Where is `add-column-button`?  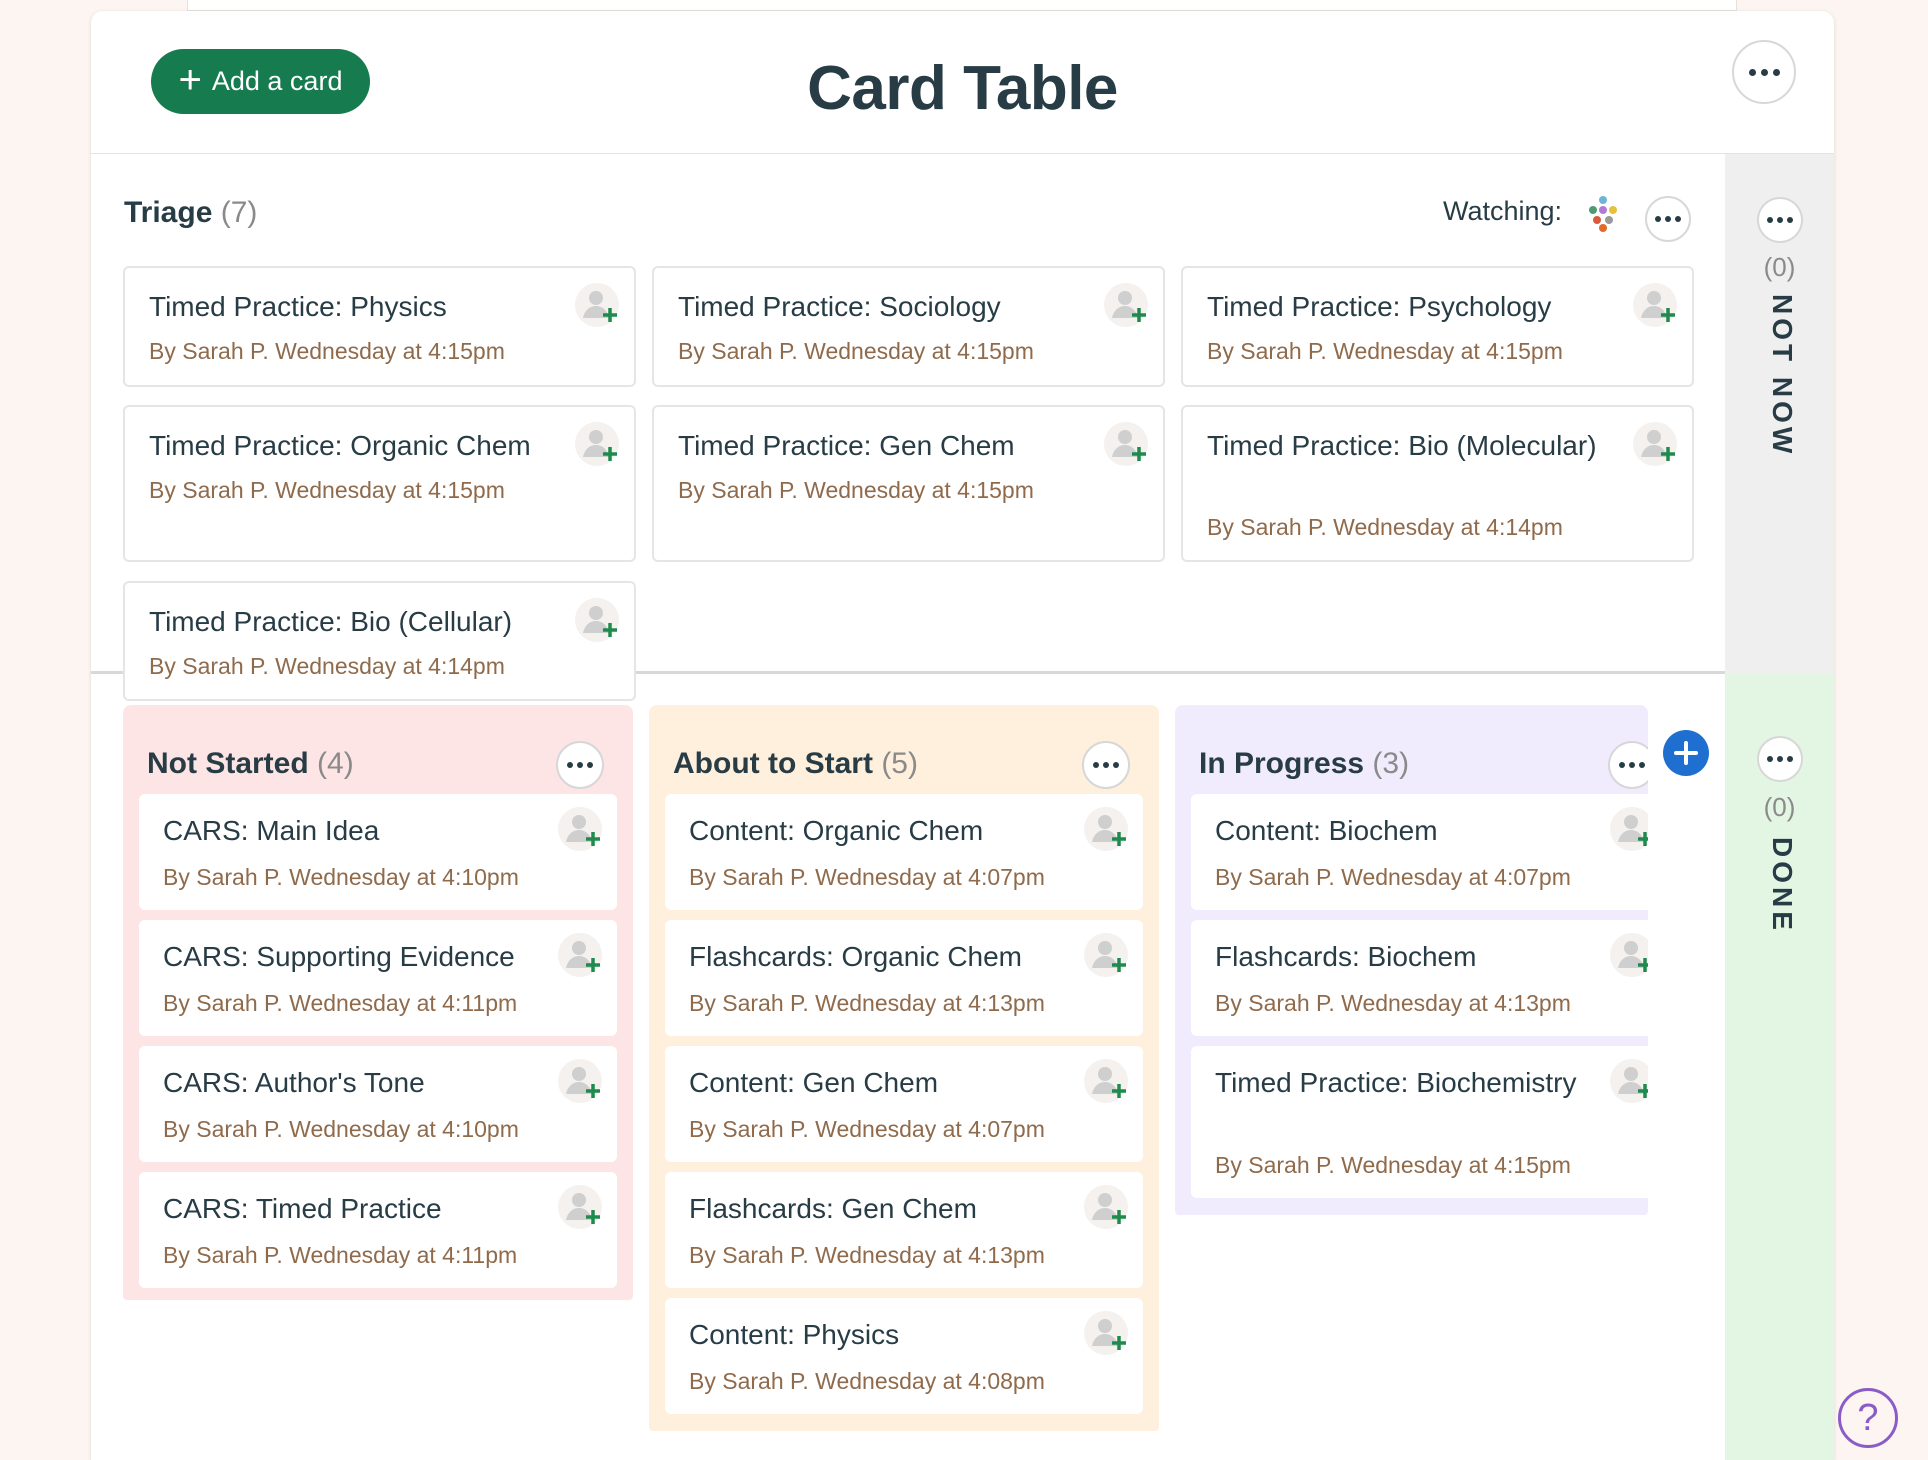 add-column-button is located at coordinates (1686, 753).